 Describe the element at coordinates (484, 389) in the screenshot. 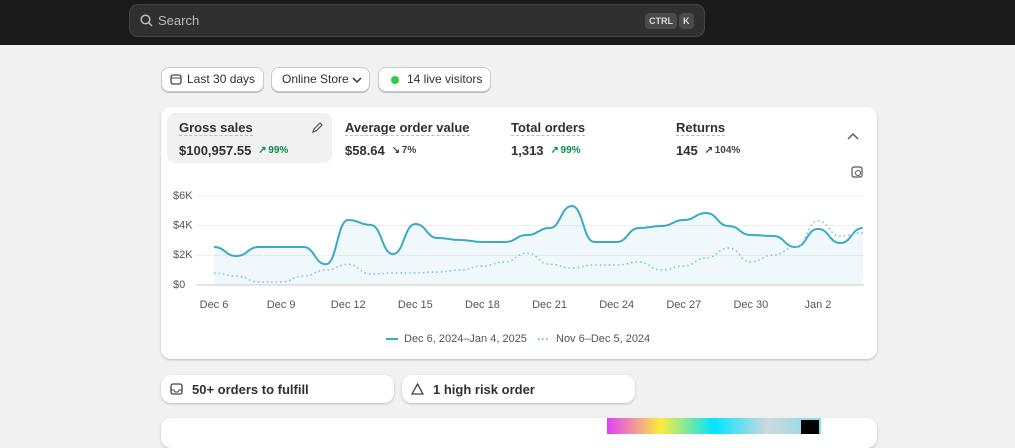

I see `task-label: 1 high risk order` at that location.